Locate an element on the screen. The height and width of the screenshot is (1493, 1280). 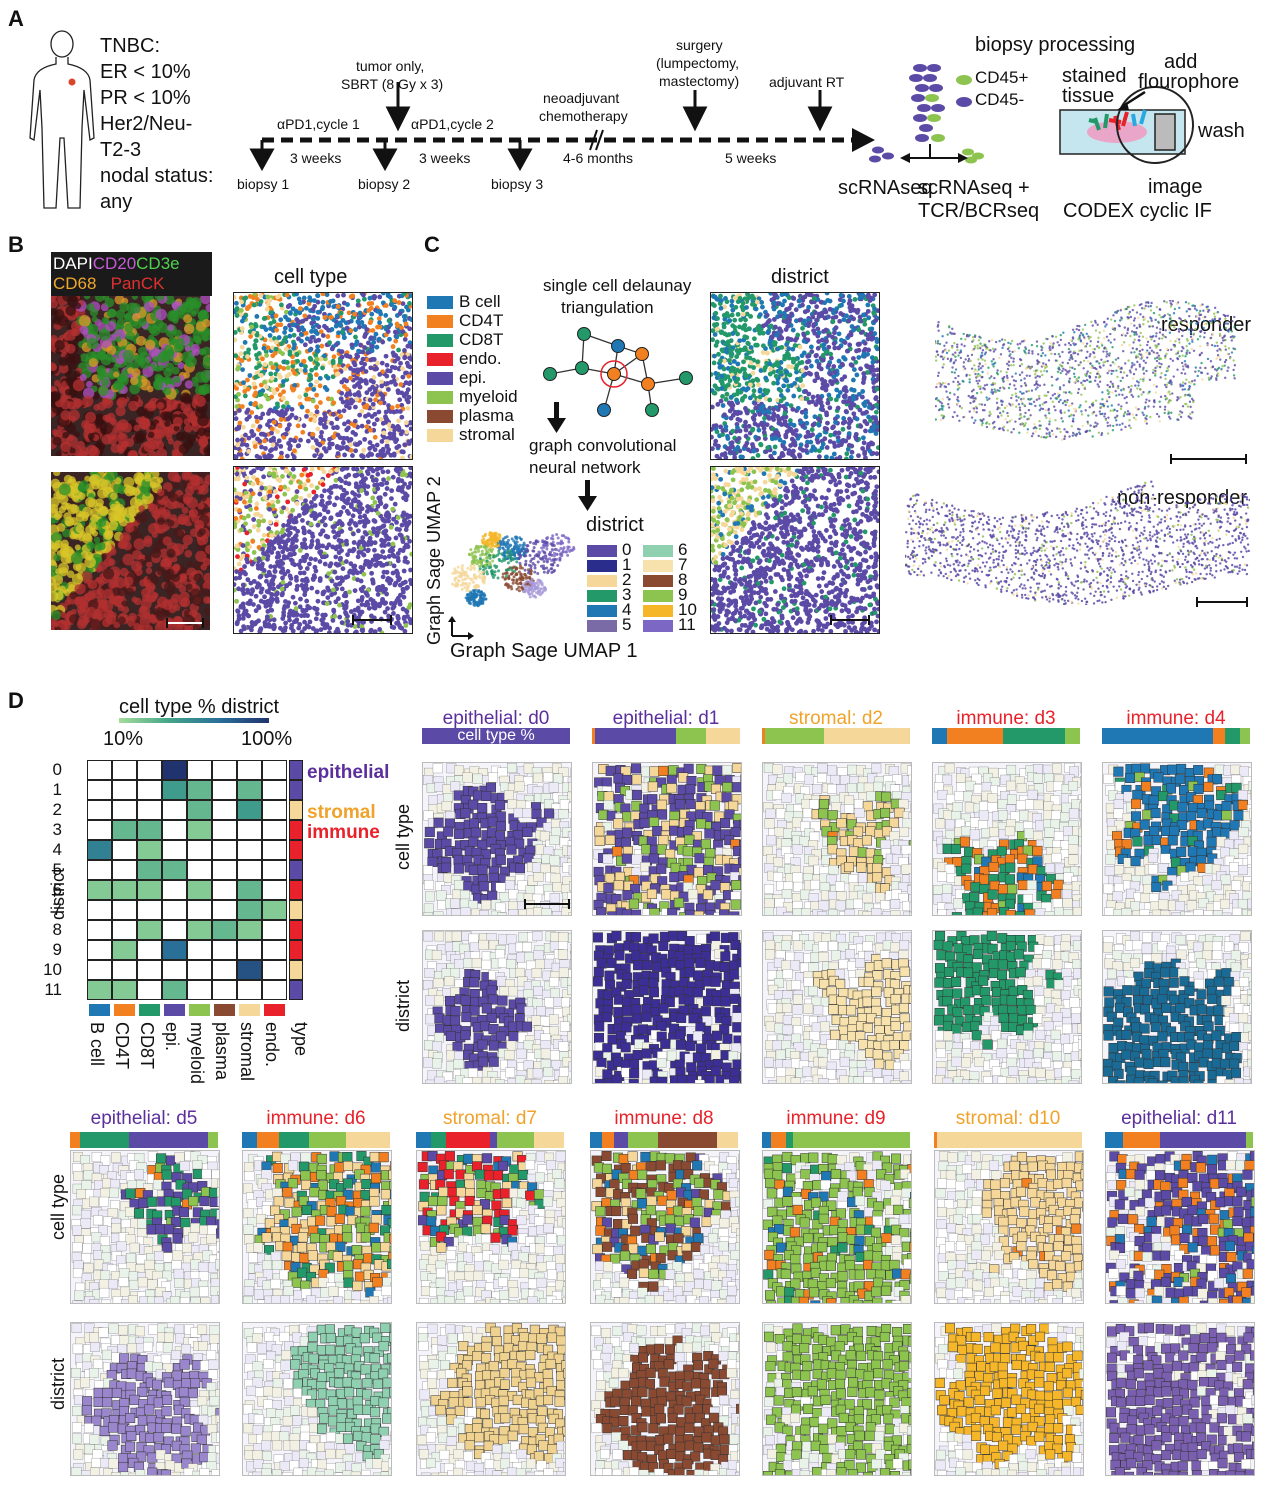
legend-myeloid: myeloid is located at coordinates (472, 396).